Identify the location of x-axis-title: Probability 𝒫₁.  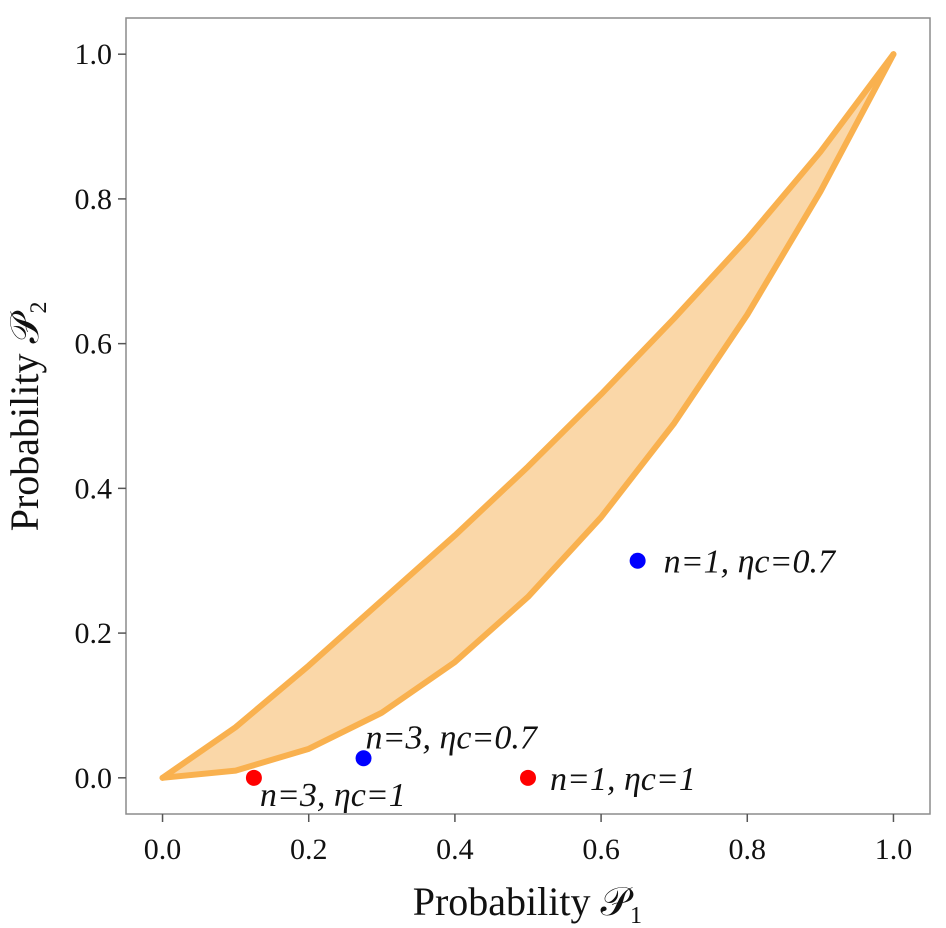
(528, 901).